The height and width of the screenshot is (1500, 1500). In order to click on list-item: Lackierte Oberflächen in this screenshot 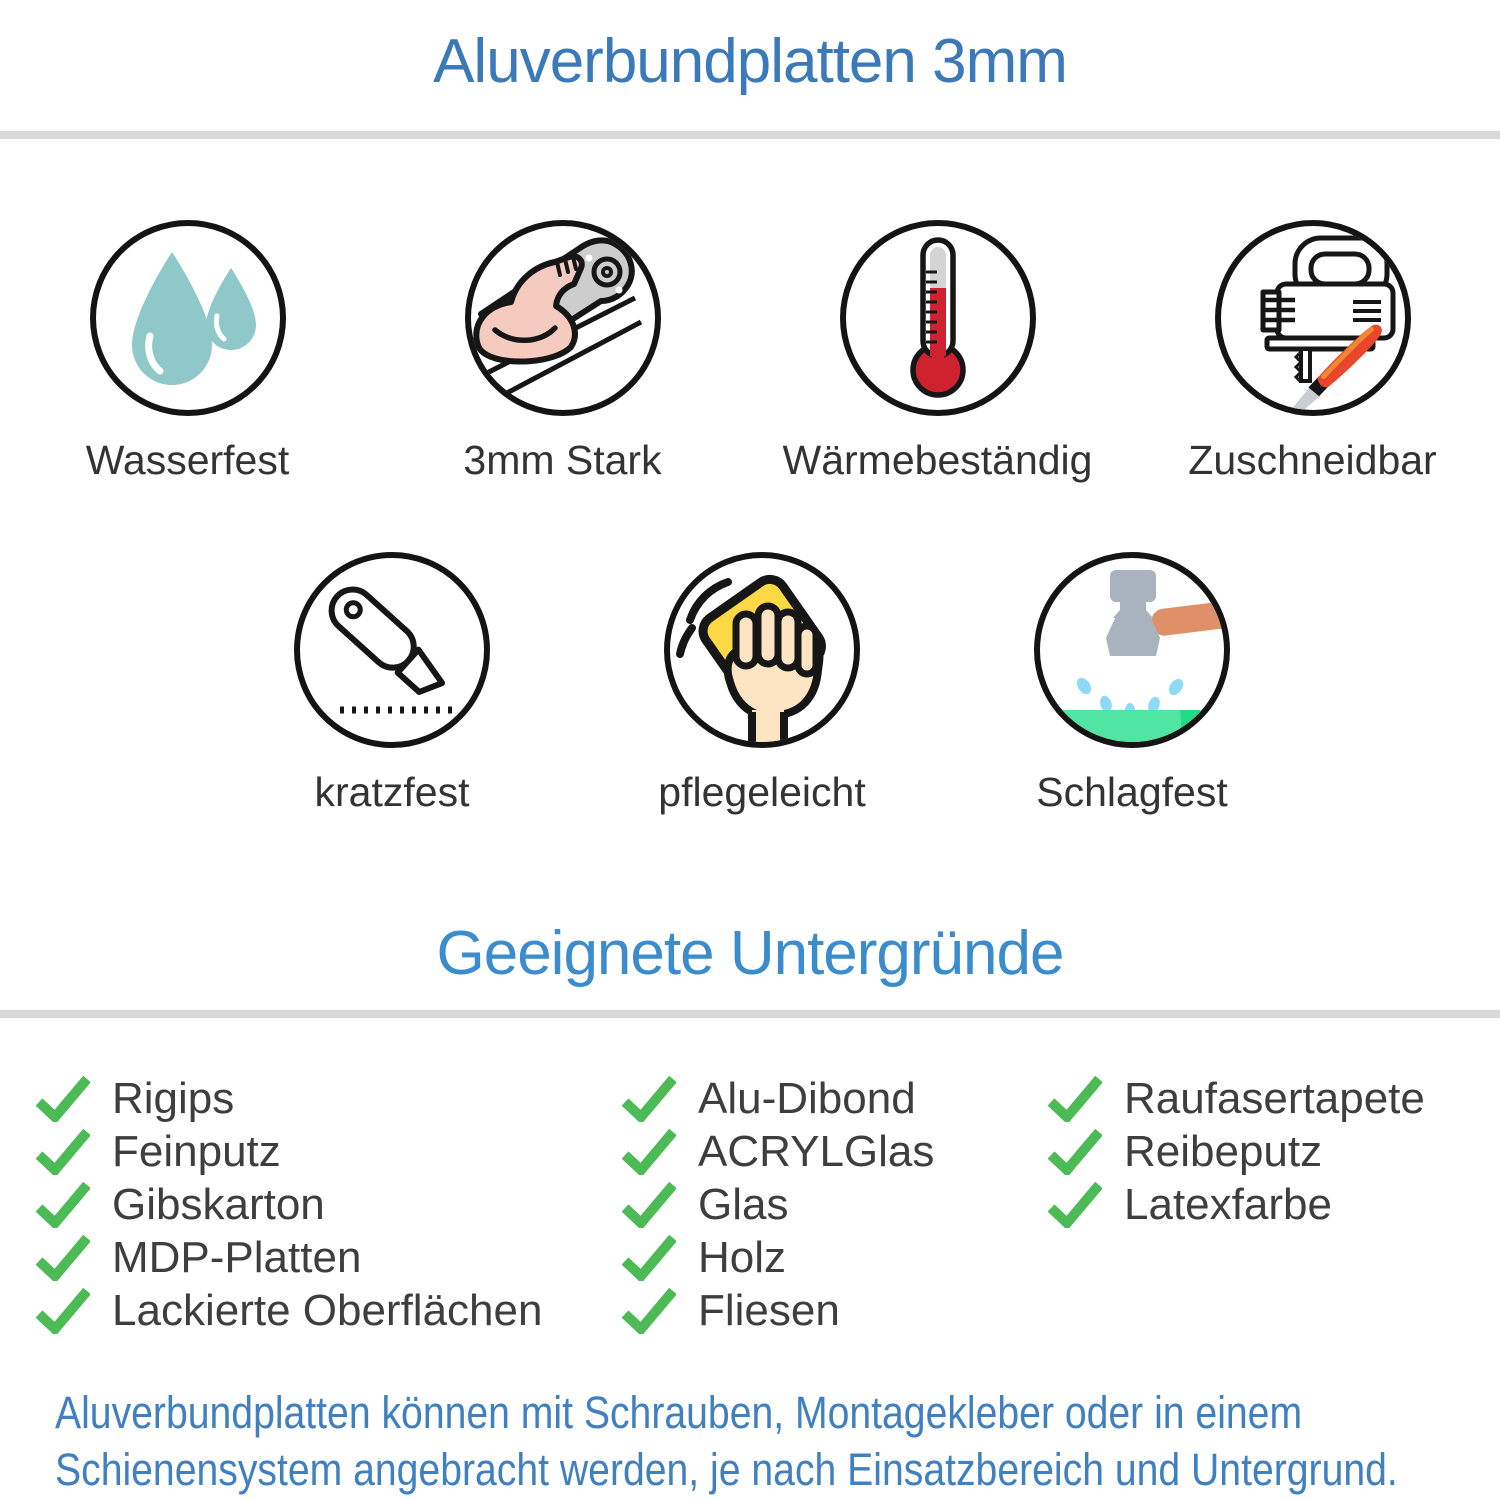, I will do `click(289, 1310)`.